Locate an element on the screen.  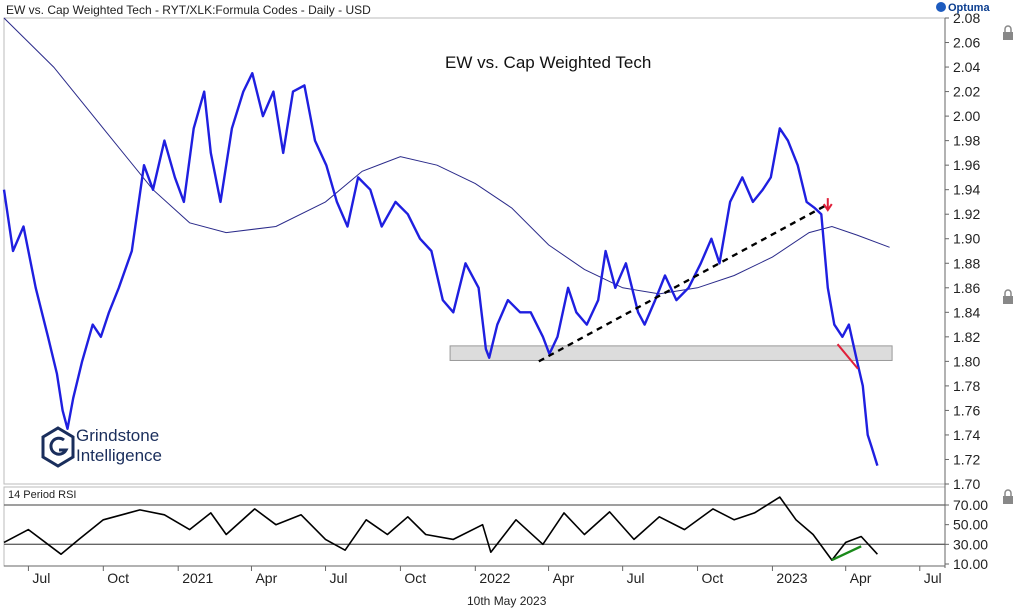
logo-text-line1: Grindstone is located at coordinates (118, 435).